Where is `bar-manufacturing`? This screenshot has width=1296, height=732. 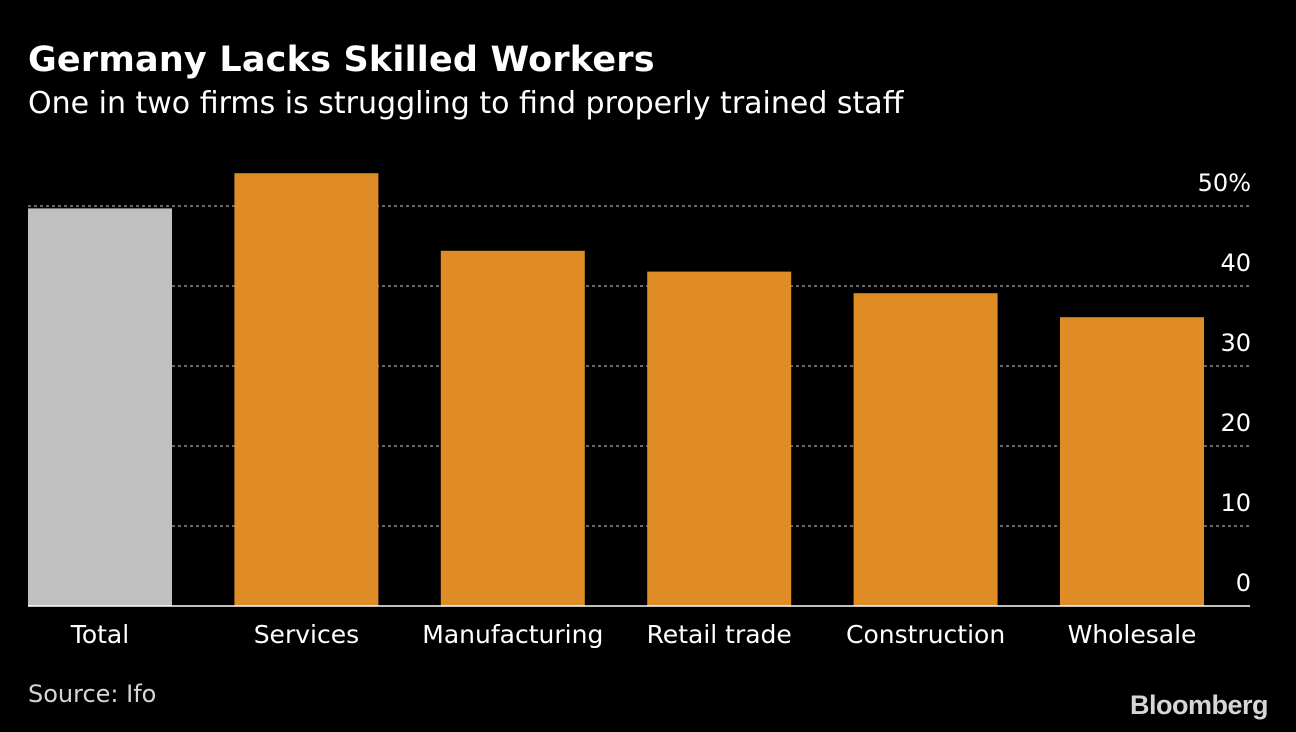
bar-manufacturing is located at coordinates (512, 428).